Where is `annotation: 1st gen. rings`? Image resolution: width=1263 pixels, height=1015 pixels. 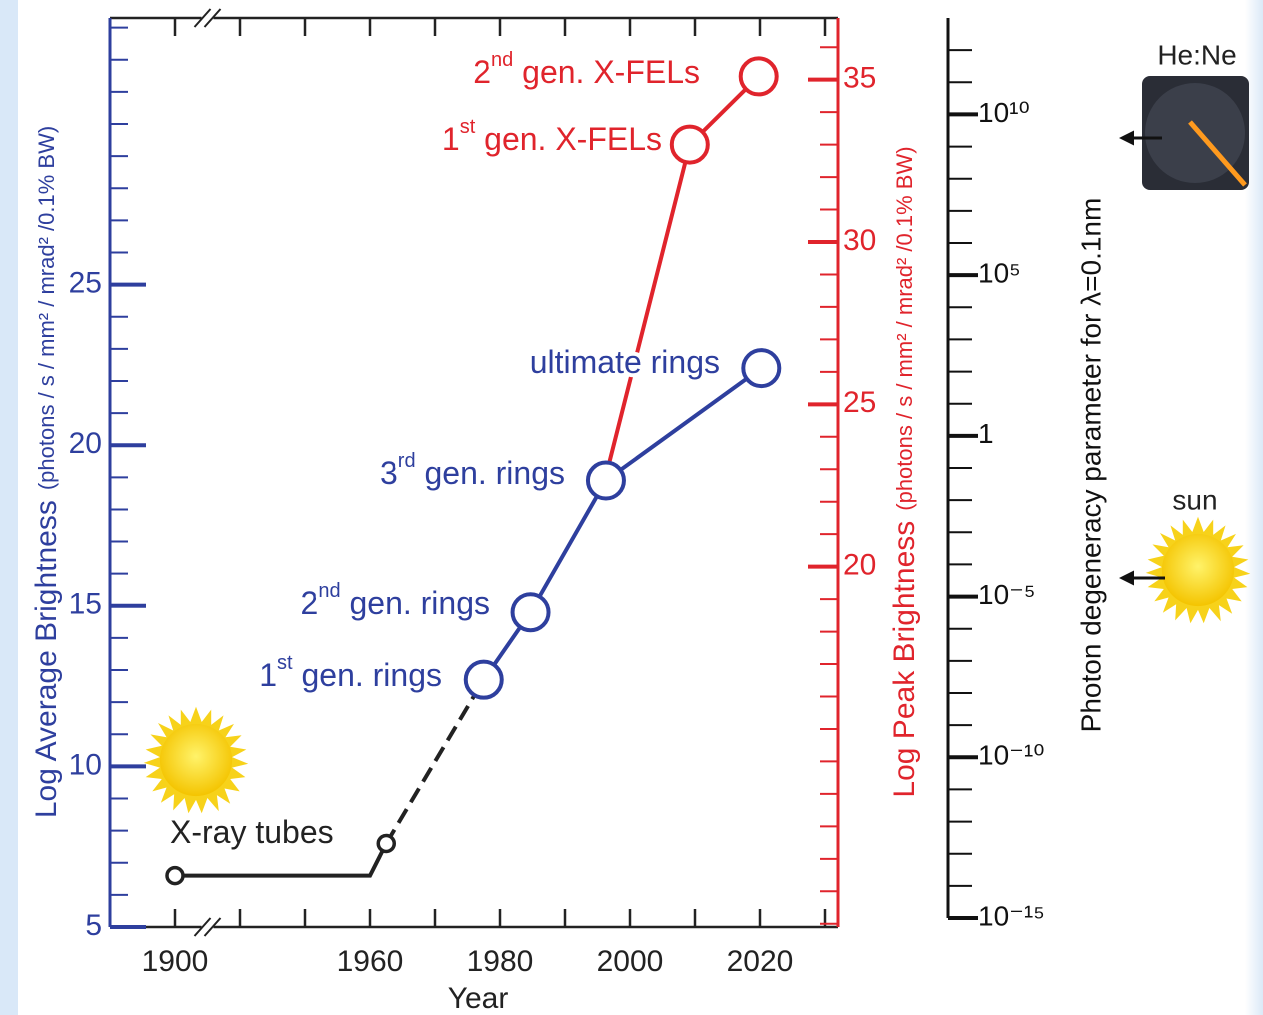
annotation: 1st gen. rings is located at coordinates (350, 672).